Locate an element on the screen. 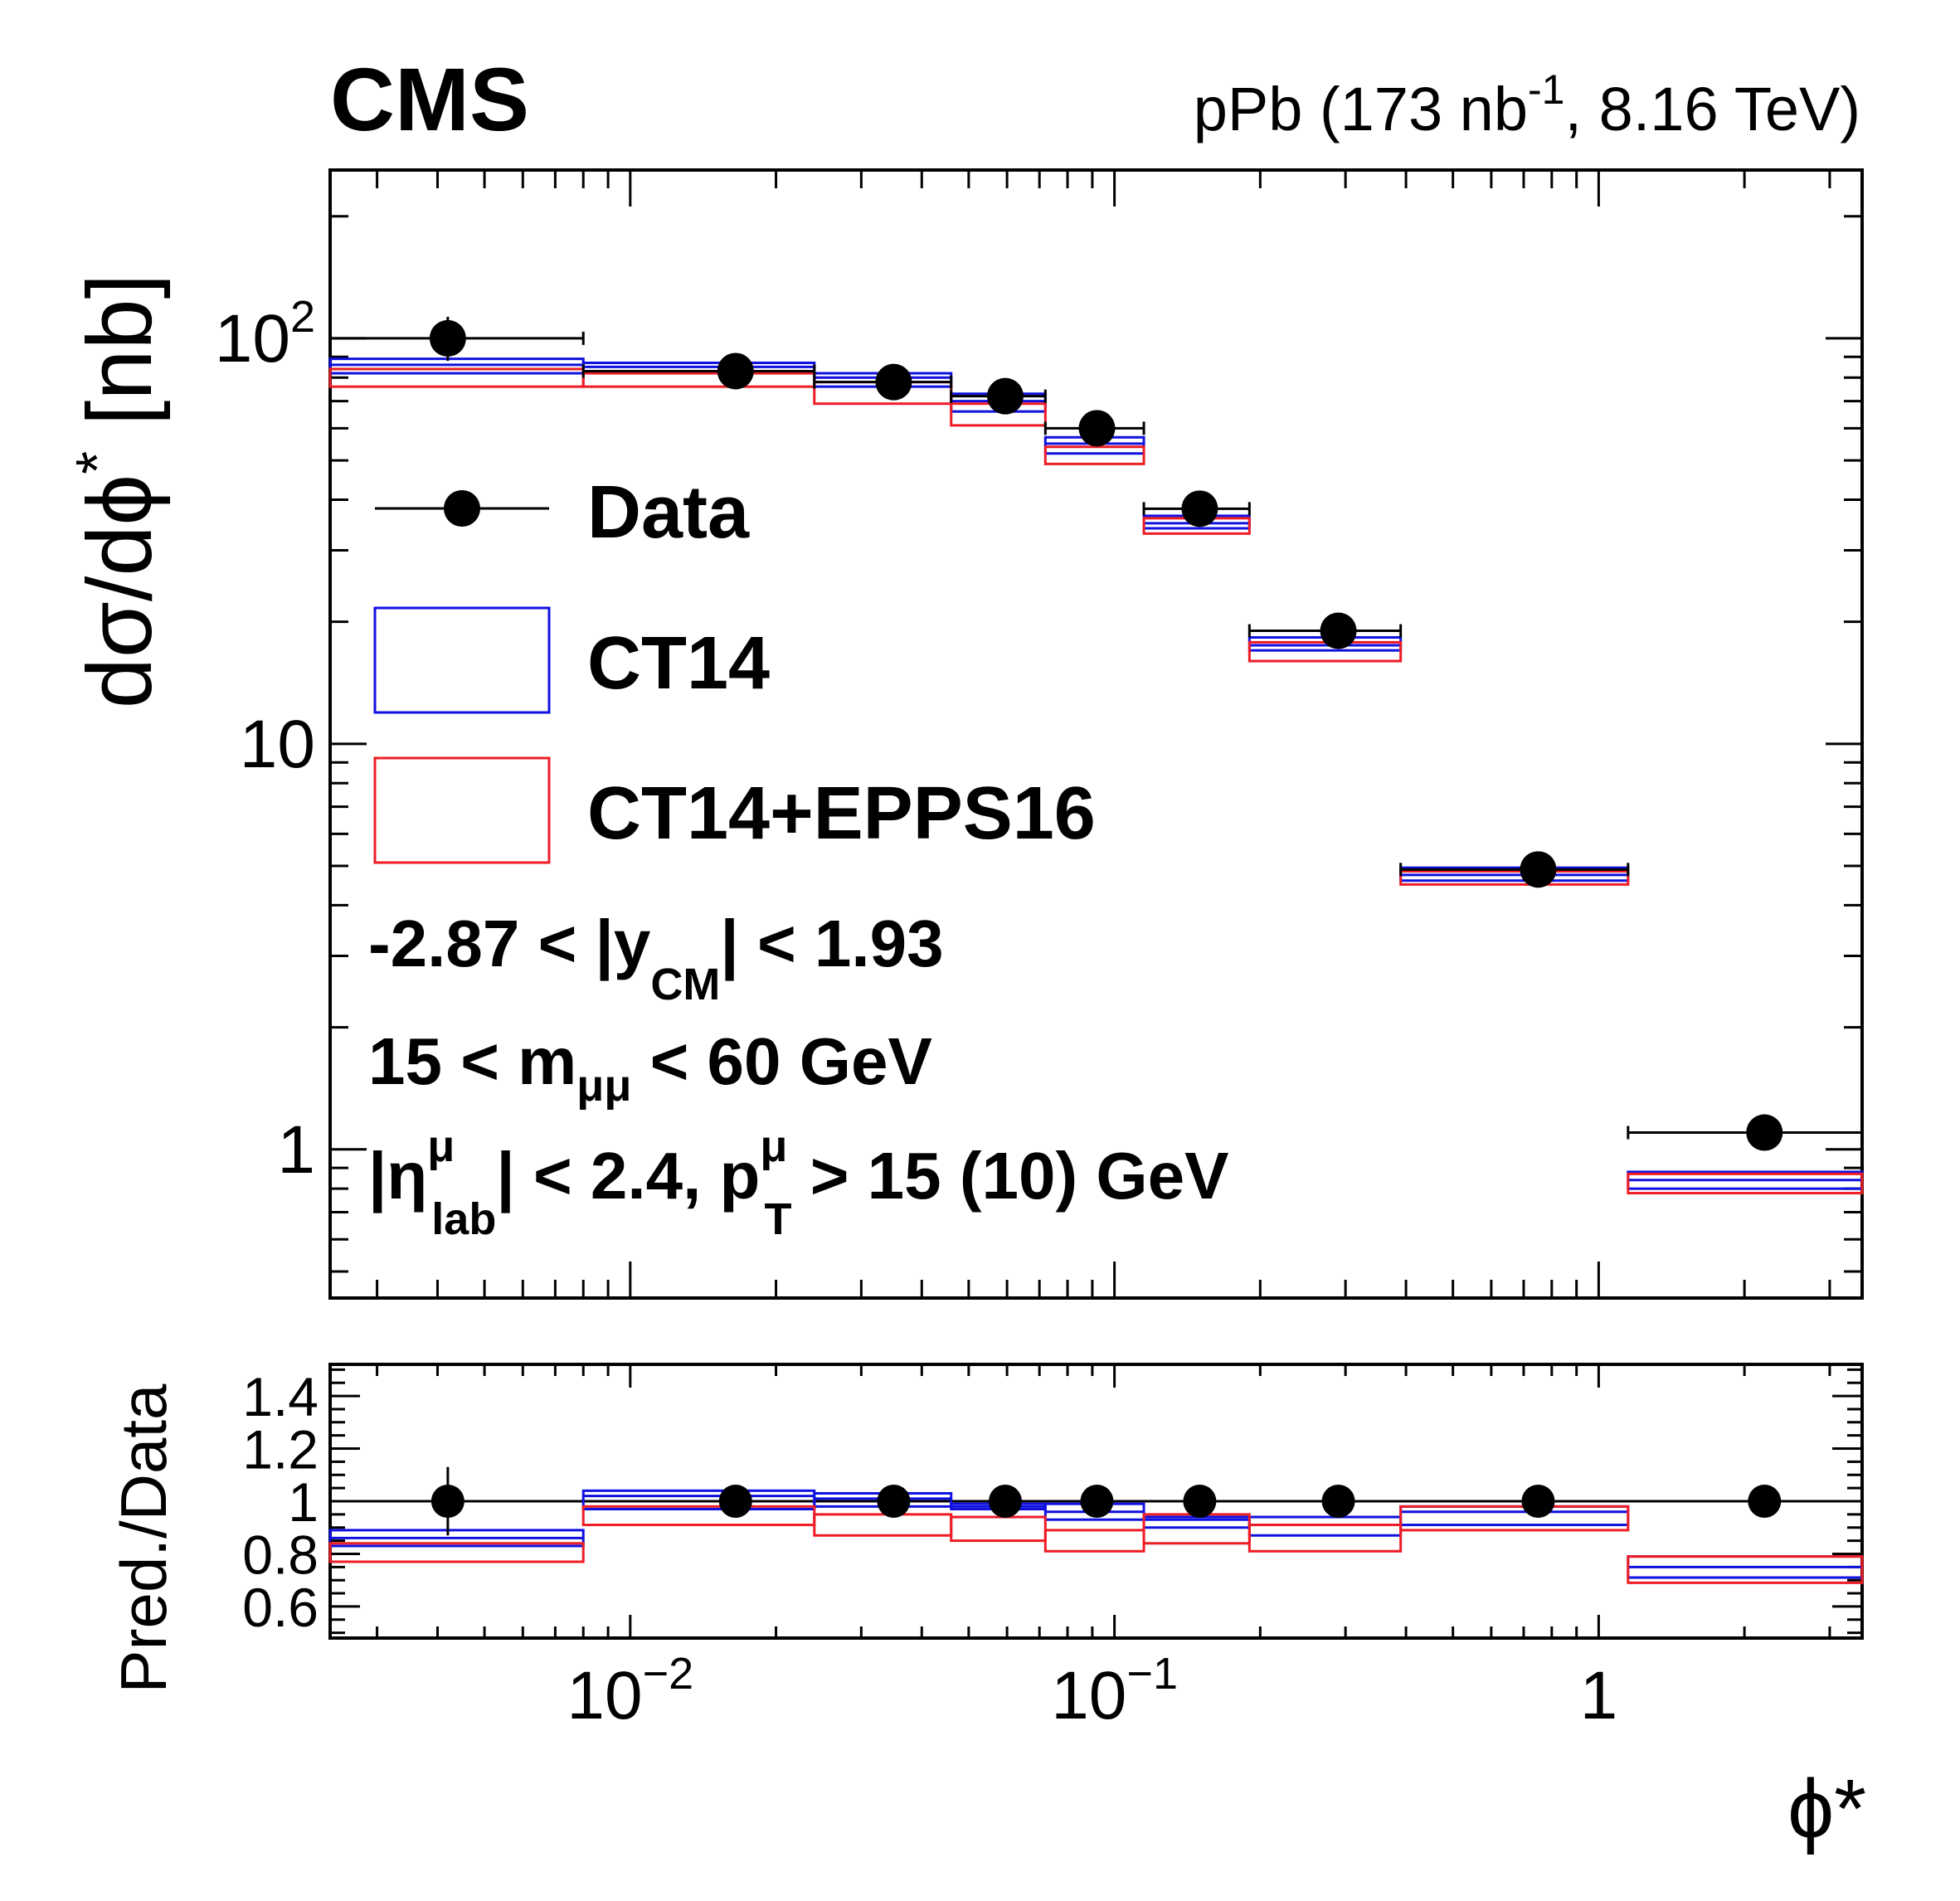 This screenshot has width=1960, height=1901. y-tick-label: 102 is located at coordinates (265, 334).